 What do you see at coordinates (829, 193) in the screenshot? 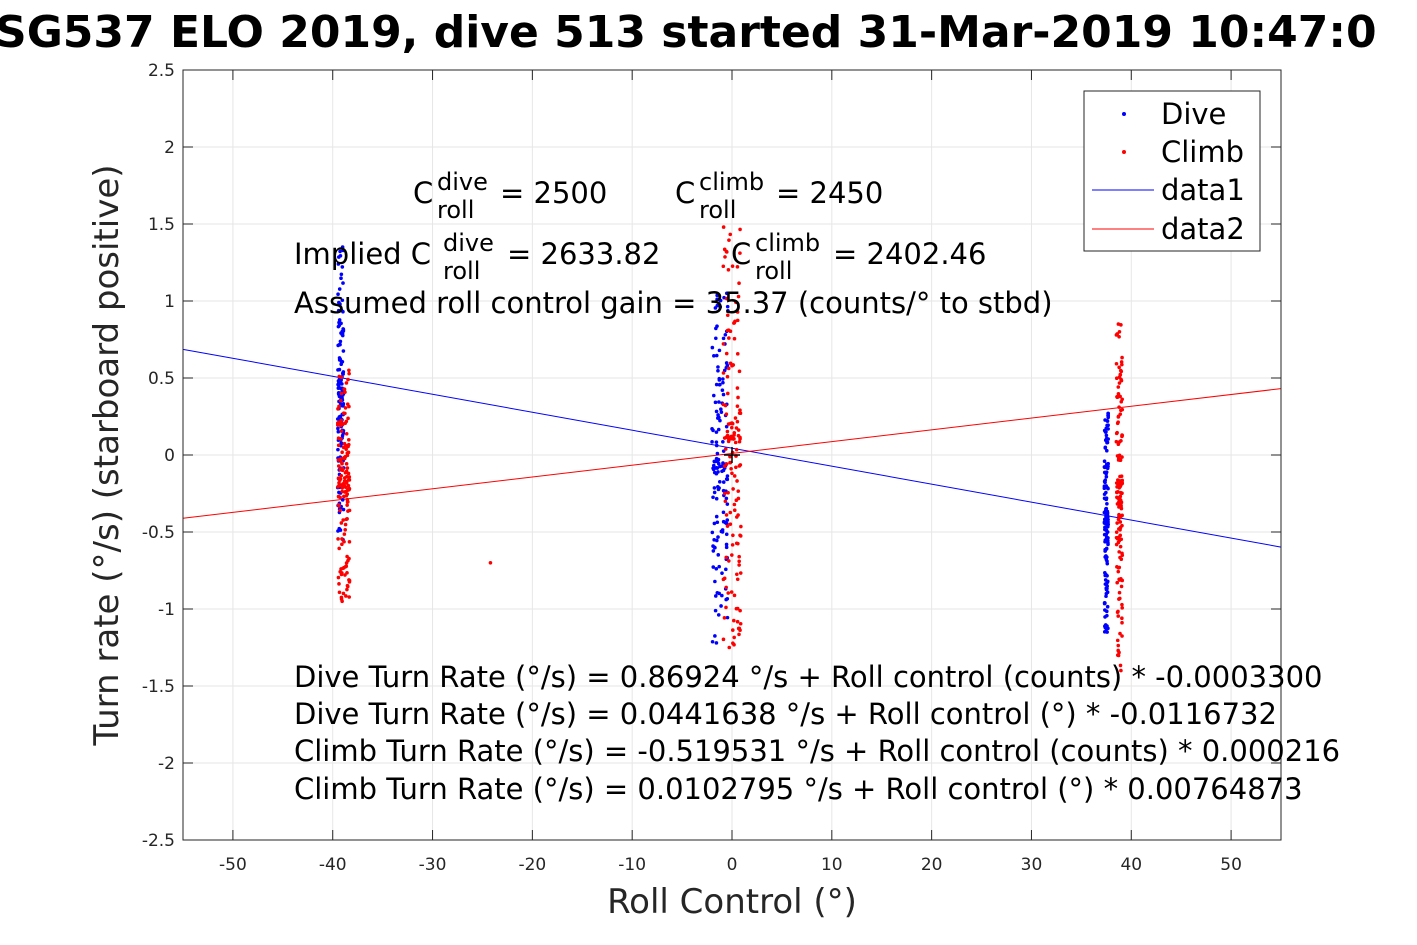
I see `c-roll-climb-value: = 2450` at bounding box center [829, 193].